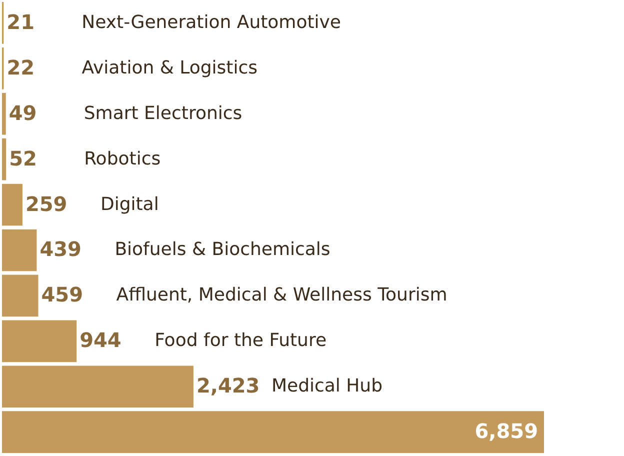  What do you see at coordinates (61, 249) in the screenshot?
I see `data-label: 439` at bounding box center [61, 249].